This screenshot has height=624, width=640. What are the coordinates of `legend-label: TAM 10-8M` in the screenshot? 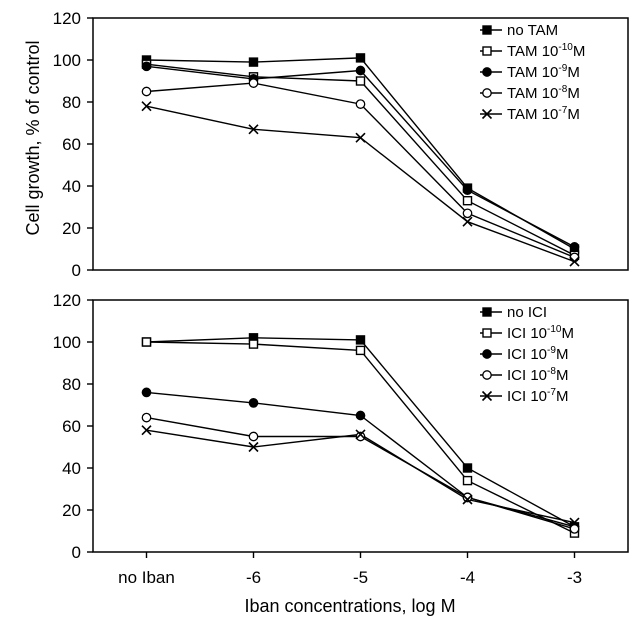 It's located at (543, 93).